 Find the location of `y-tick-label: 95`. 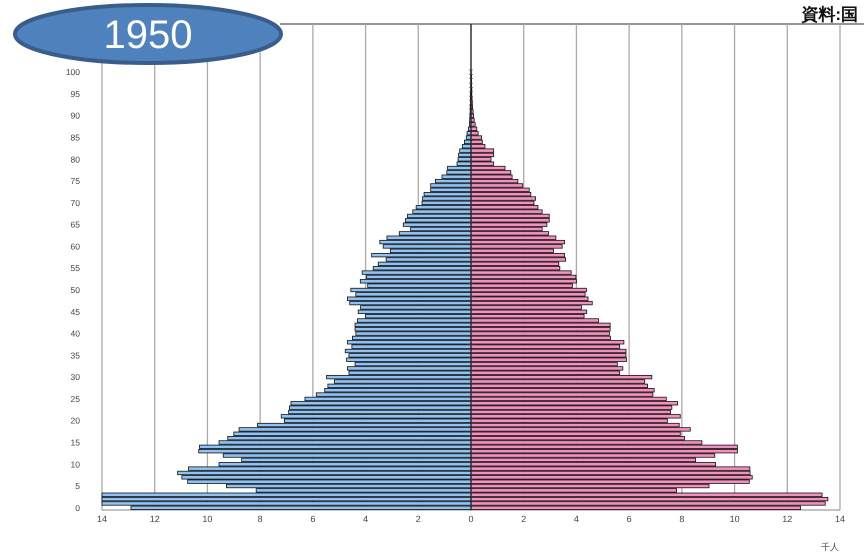

y-tick-label: 95 is located at coordinates (75, 93).